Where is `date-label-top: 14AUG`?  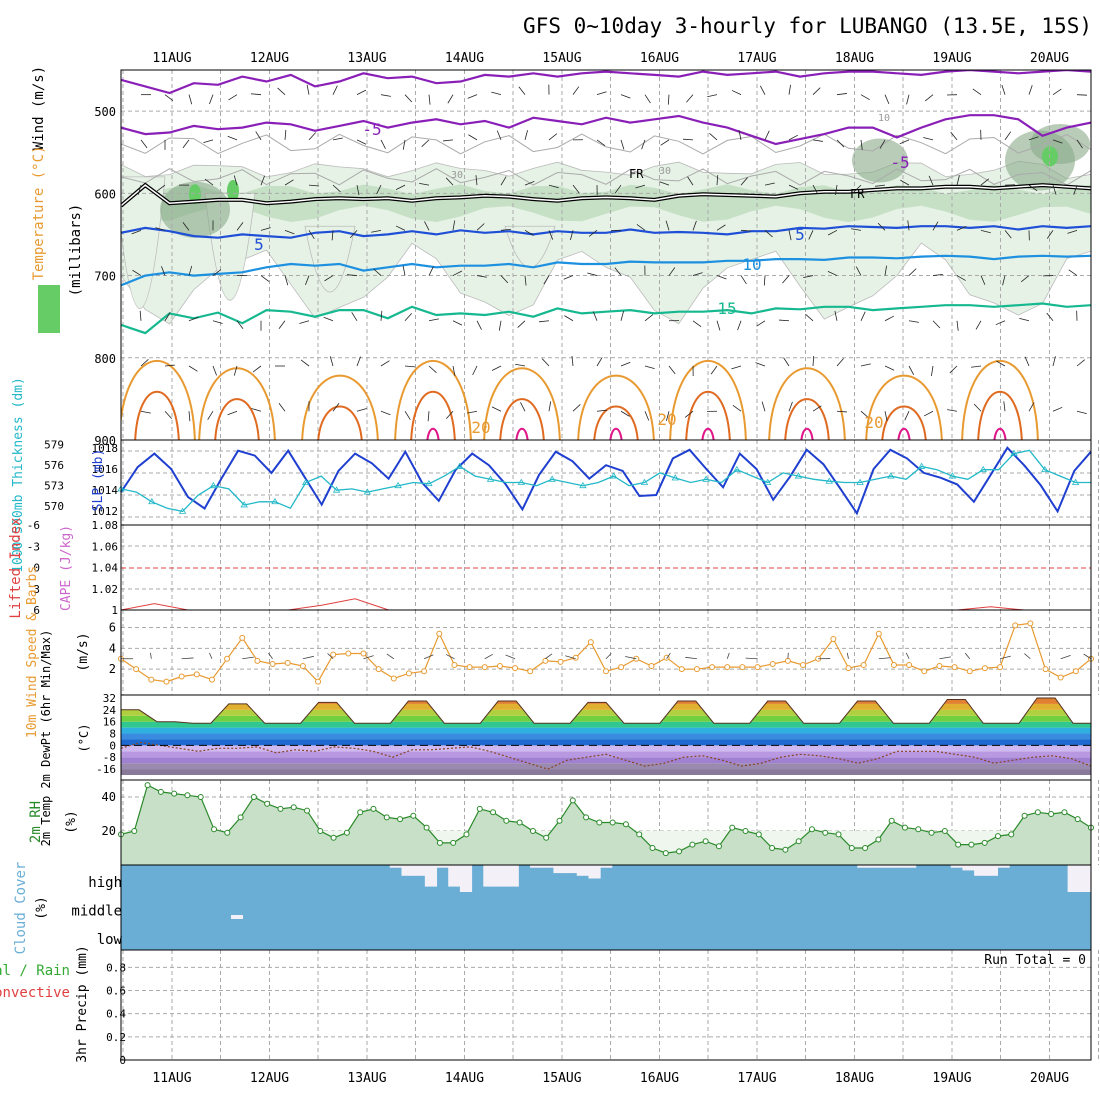 date-label-top: 14AUG is located at coordinates (464, 58).